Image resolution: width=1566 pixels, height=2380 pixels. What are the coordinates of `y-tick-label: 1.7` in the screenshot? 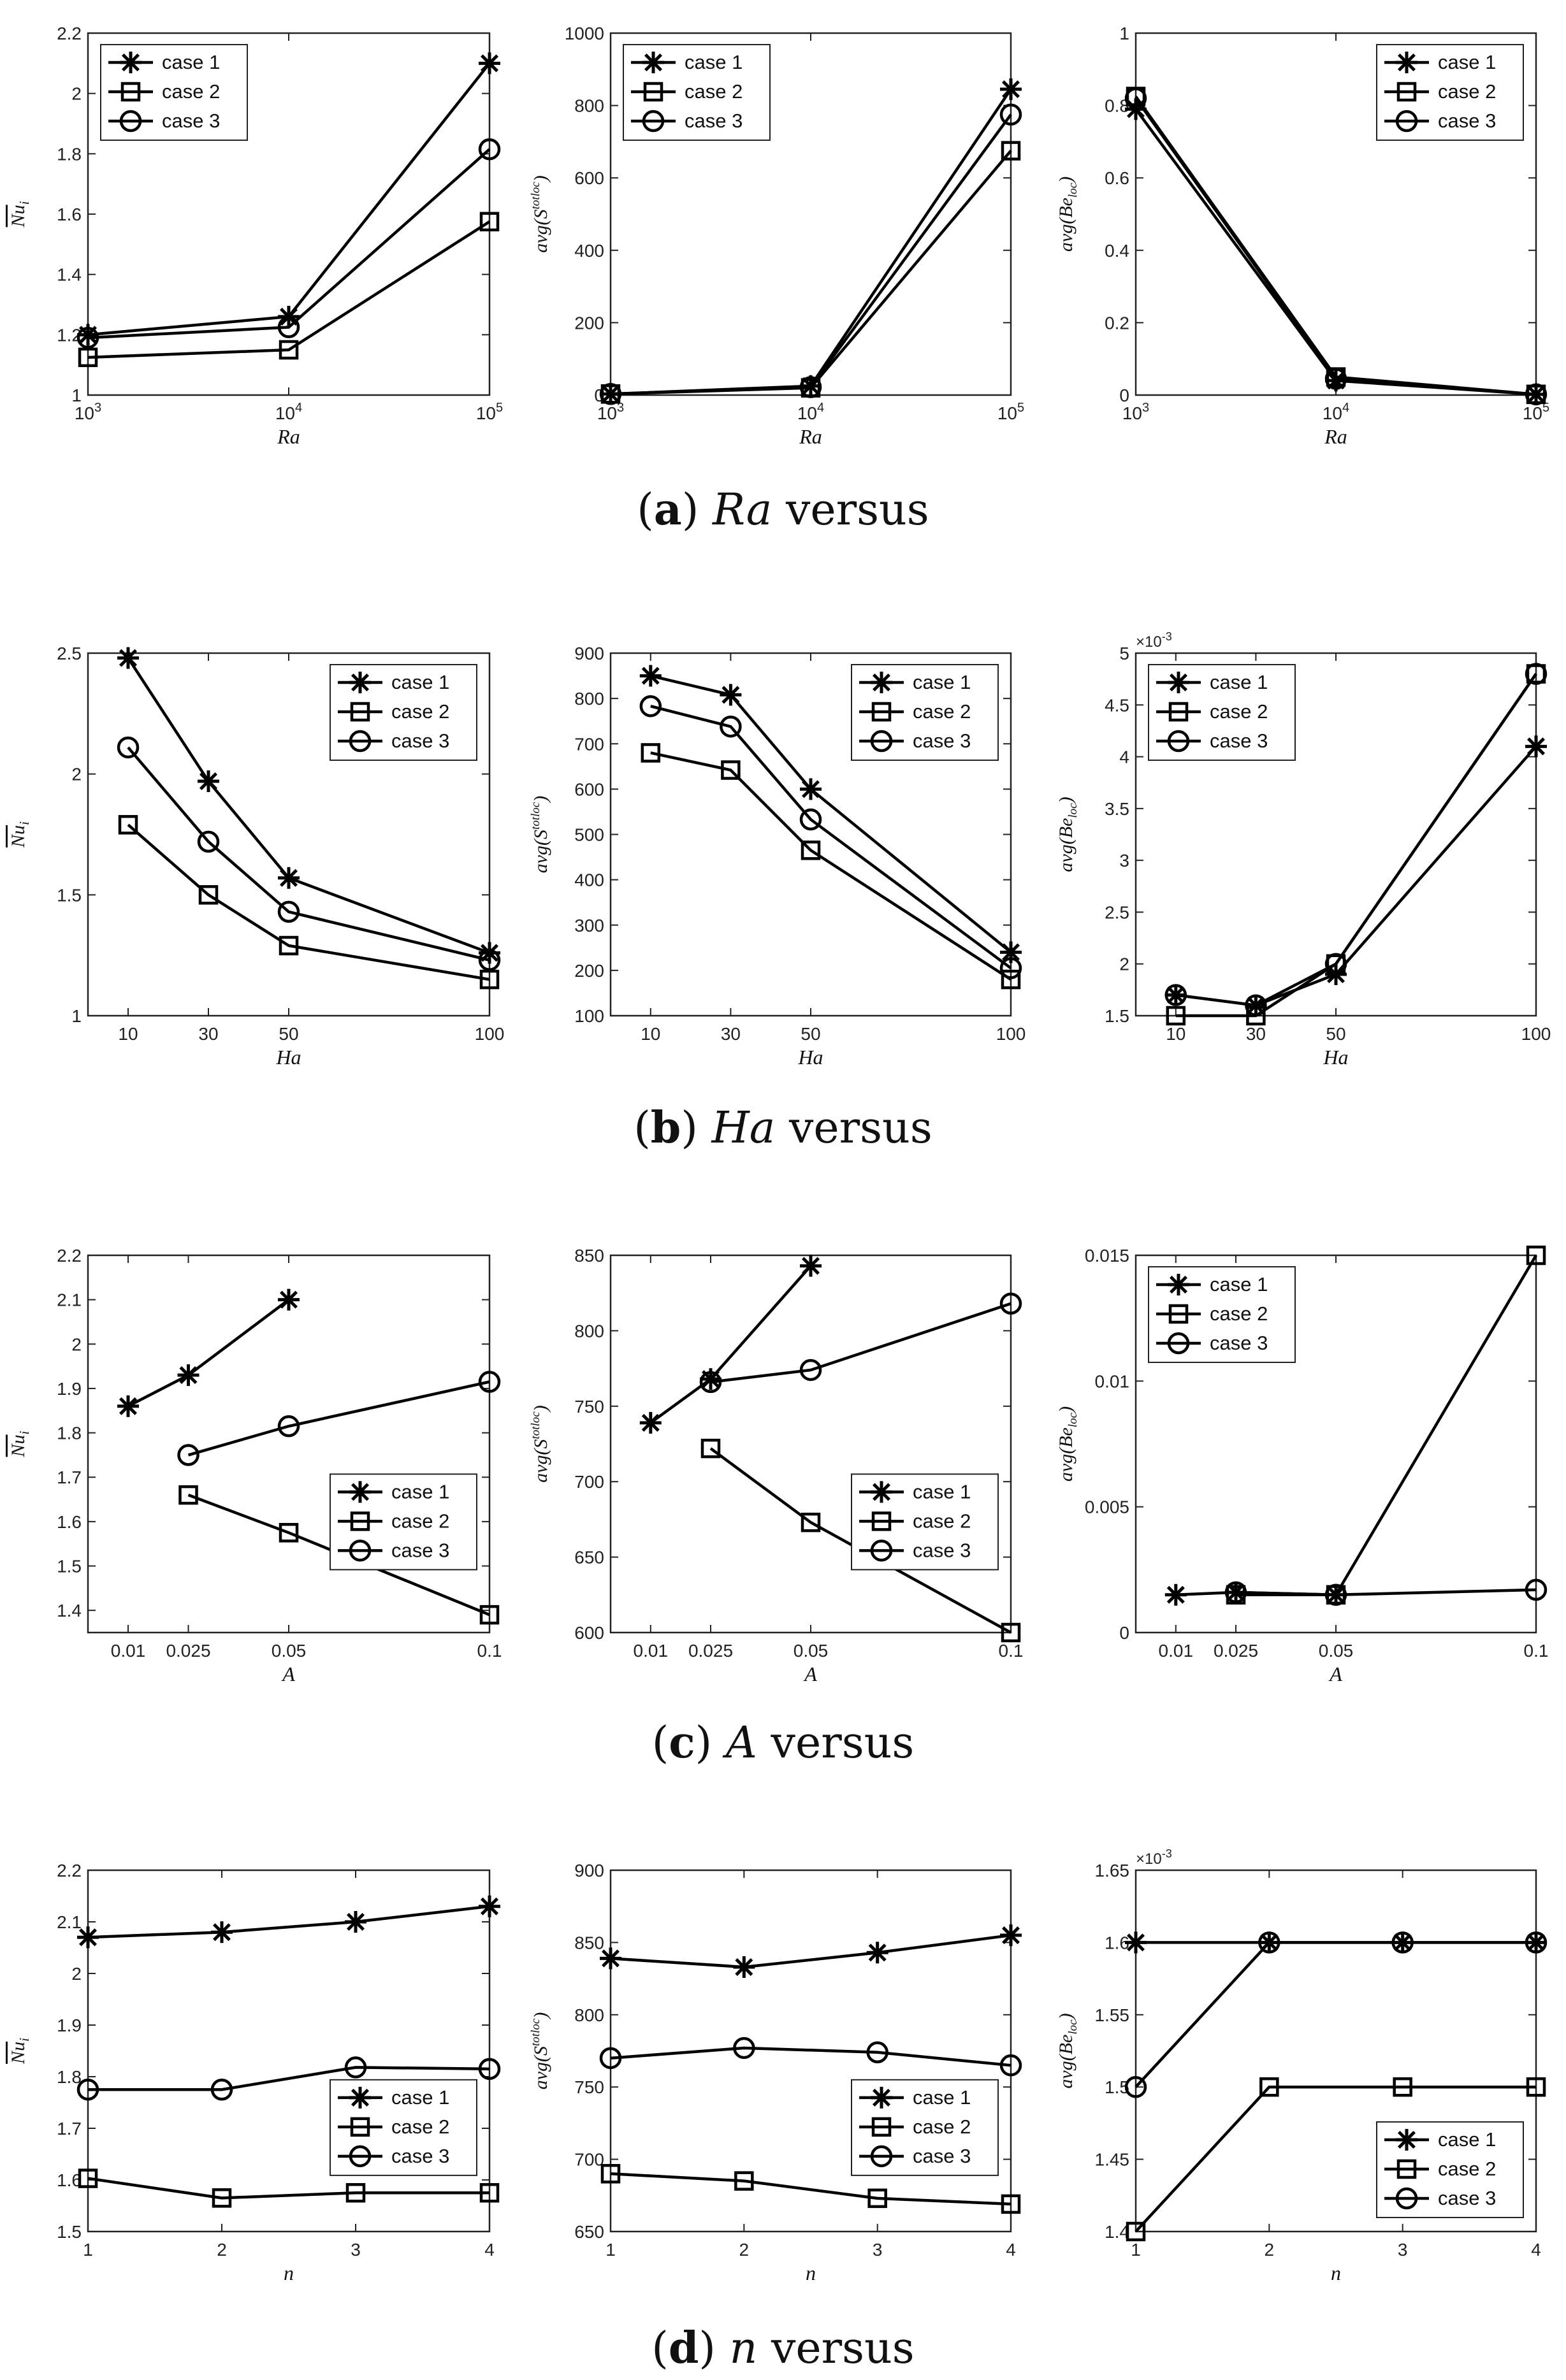 It's located at (69, 2128).